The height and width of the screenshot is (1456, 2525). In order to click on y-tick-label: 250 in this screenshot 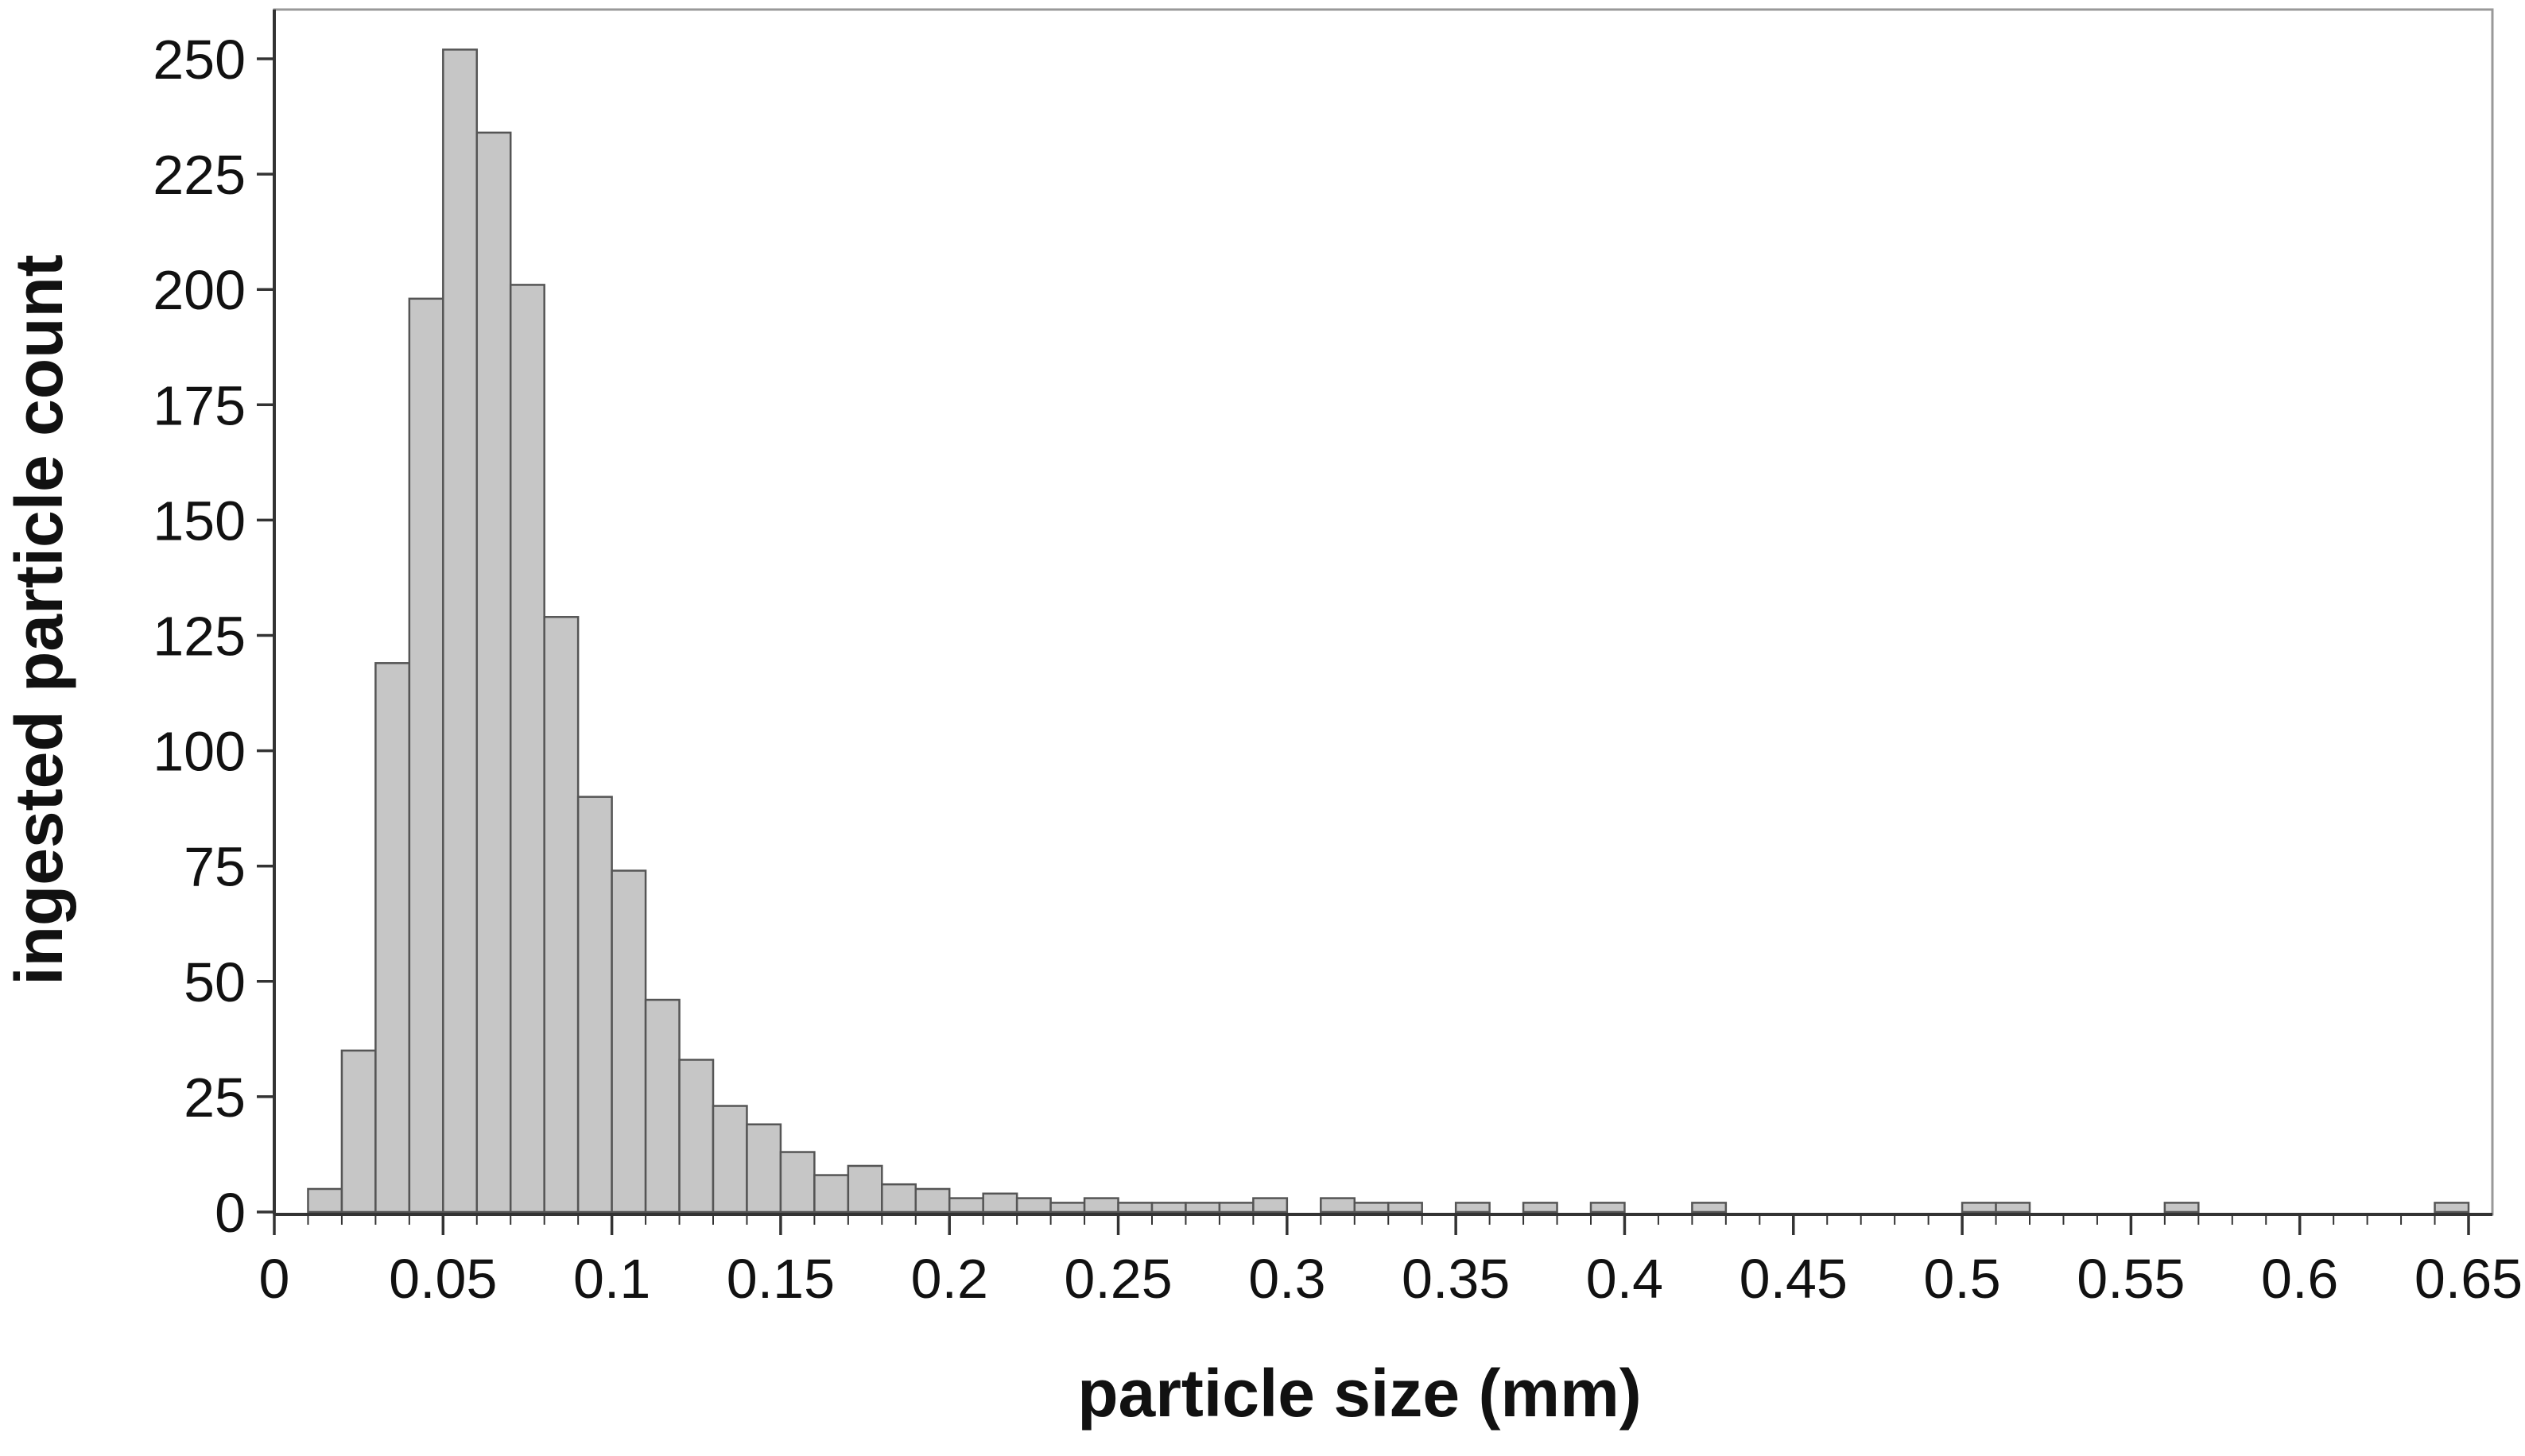, I will do `click(199, 60)`.